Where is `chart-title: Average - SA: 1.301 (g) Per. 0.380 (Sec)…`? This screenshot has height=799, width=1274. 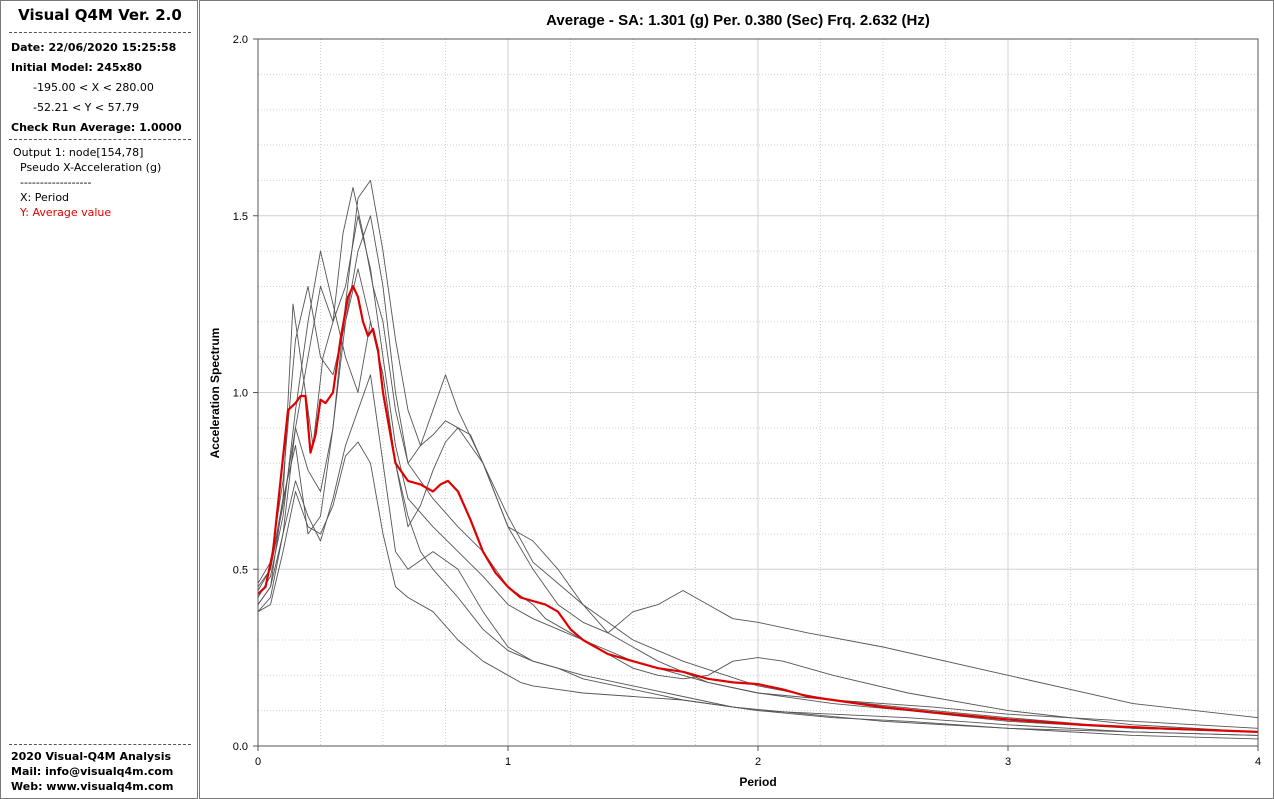
chart-title: Average - SA: 1.301 (g) Per. 0.380 (Sec)… is located at coordinates (738, 20).